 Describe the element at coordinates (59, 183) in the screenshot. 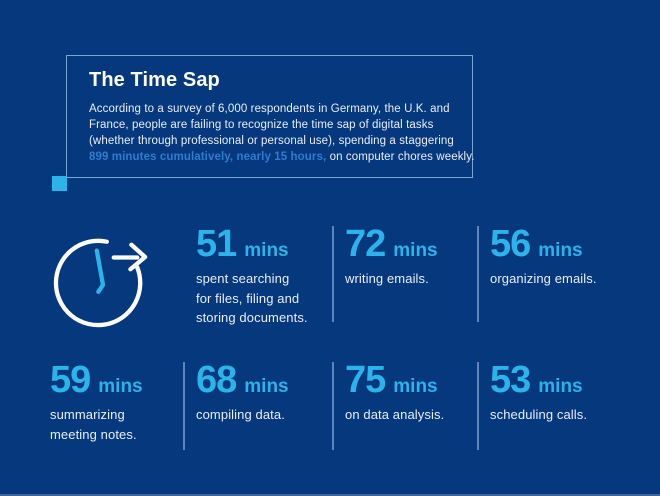

I see `accent-square` at that location.